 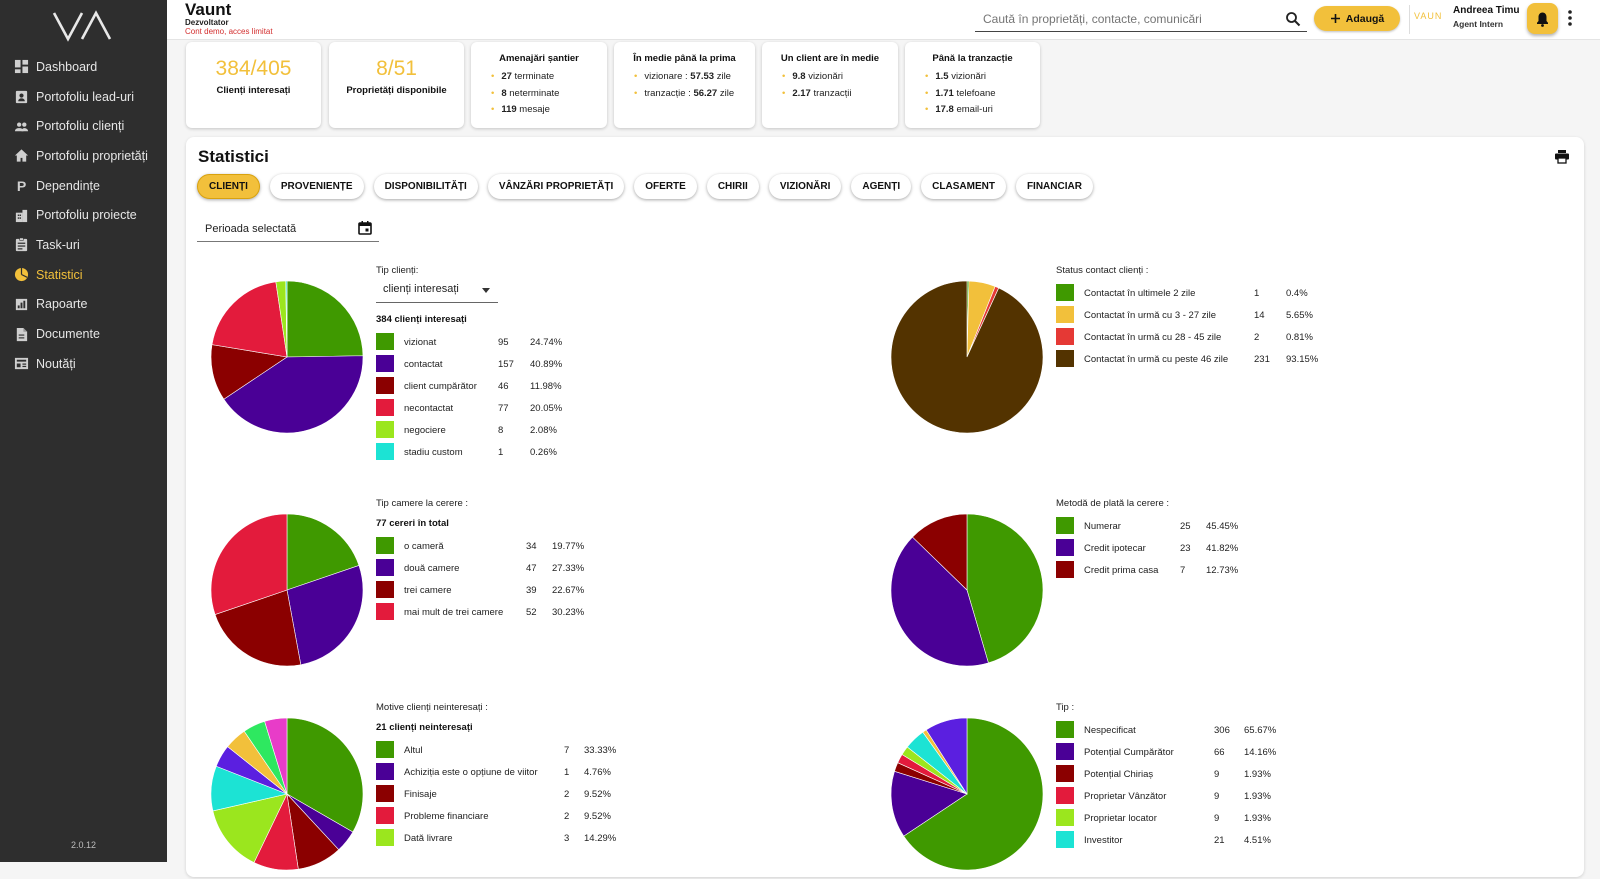 What do you see at coordinates (83, 126) in the screenshot?
I see `sidebar-item-clients: Portofoliu clienți` at bounding box center [83, 126].